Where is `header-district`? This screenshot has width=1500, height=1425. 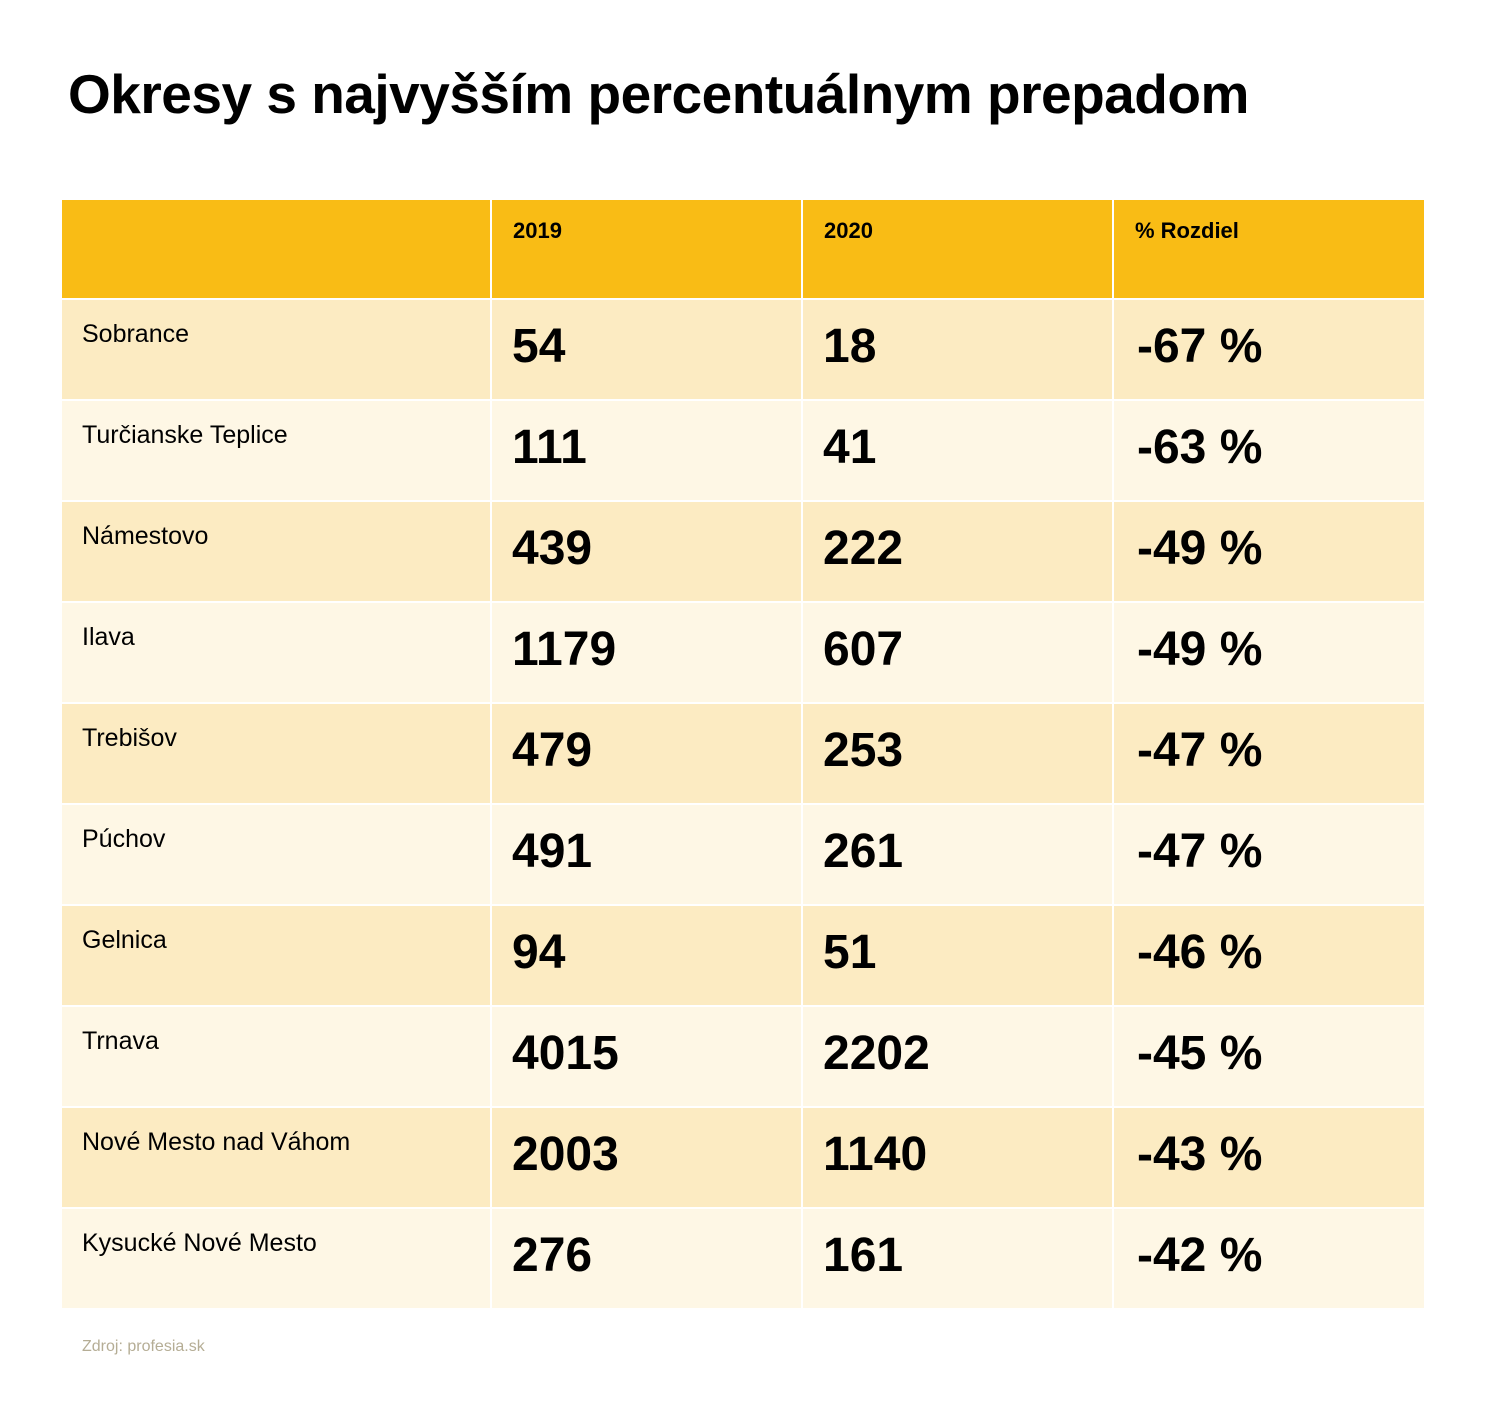
header-district is located at coordinates (276, 249).